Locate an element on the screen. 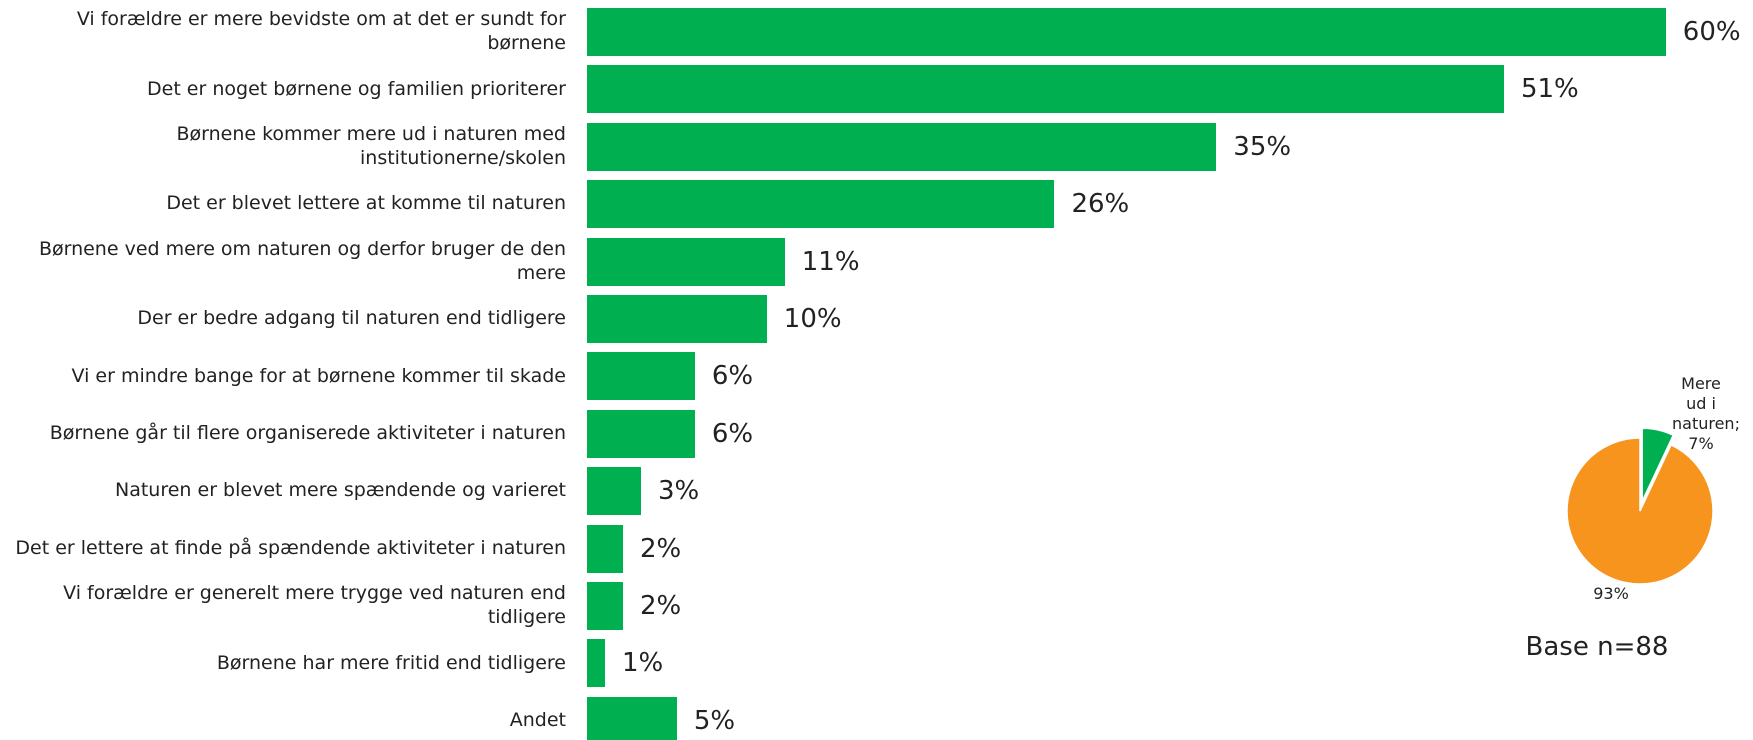 This screenshot has height=740, width=1753. pie-label: Mere ud i naturen; 7% is located at coordinates (1706, 413).